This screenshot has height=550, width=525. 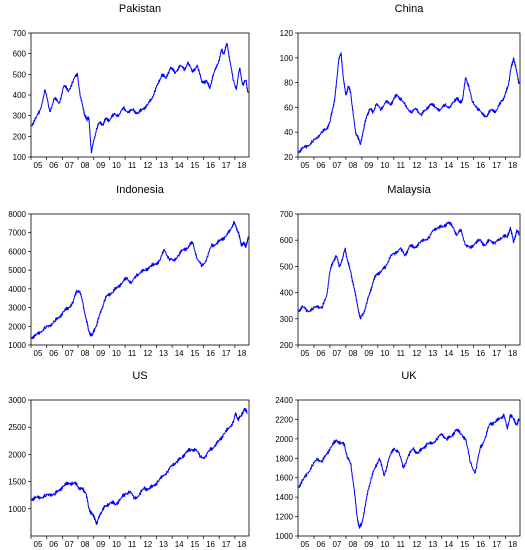 I want to click on y-tick-label: 1200, so click(x=284, y=517).